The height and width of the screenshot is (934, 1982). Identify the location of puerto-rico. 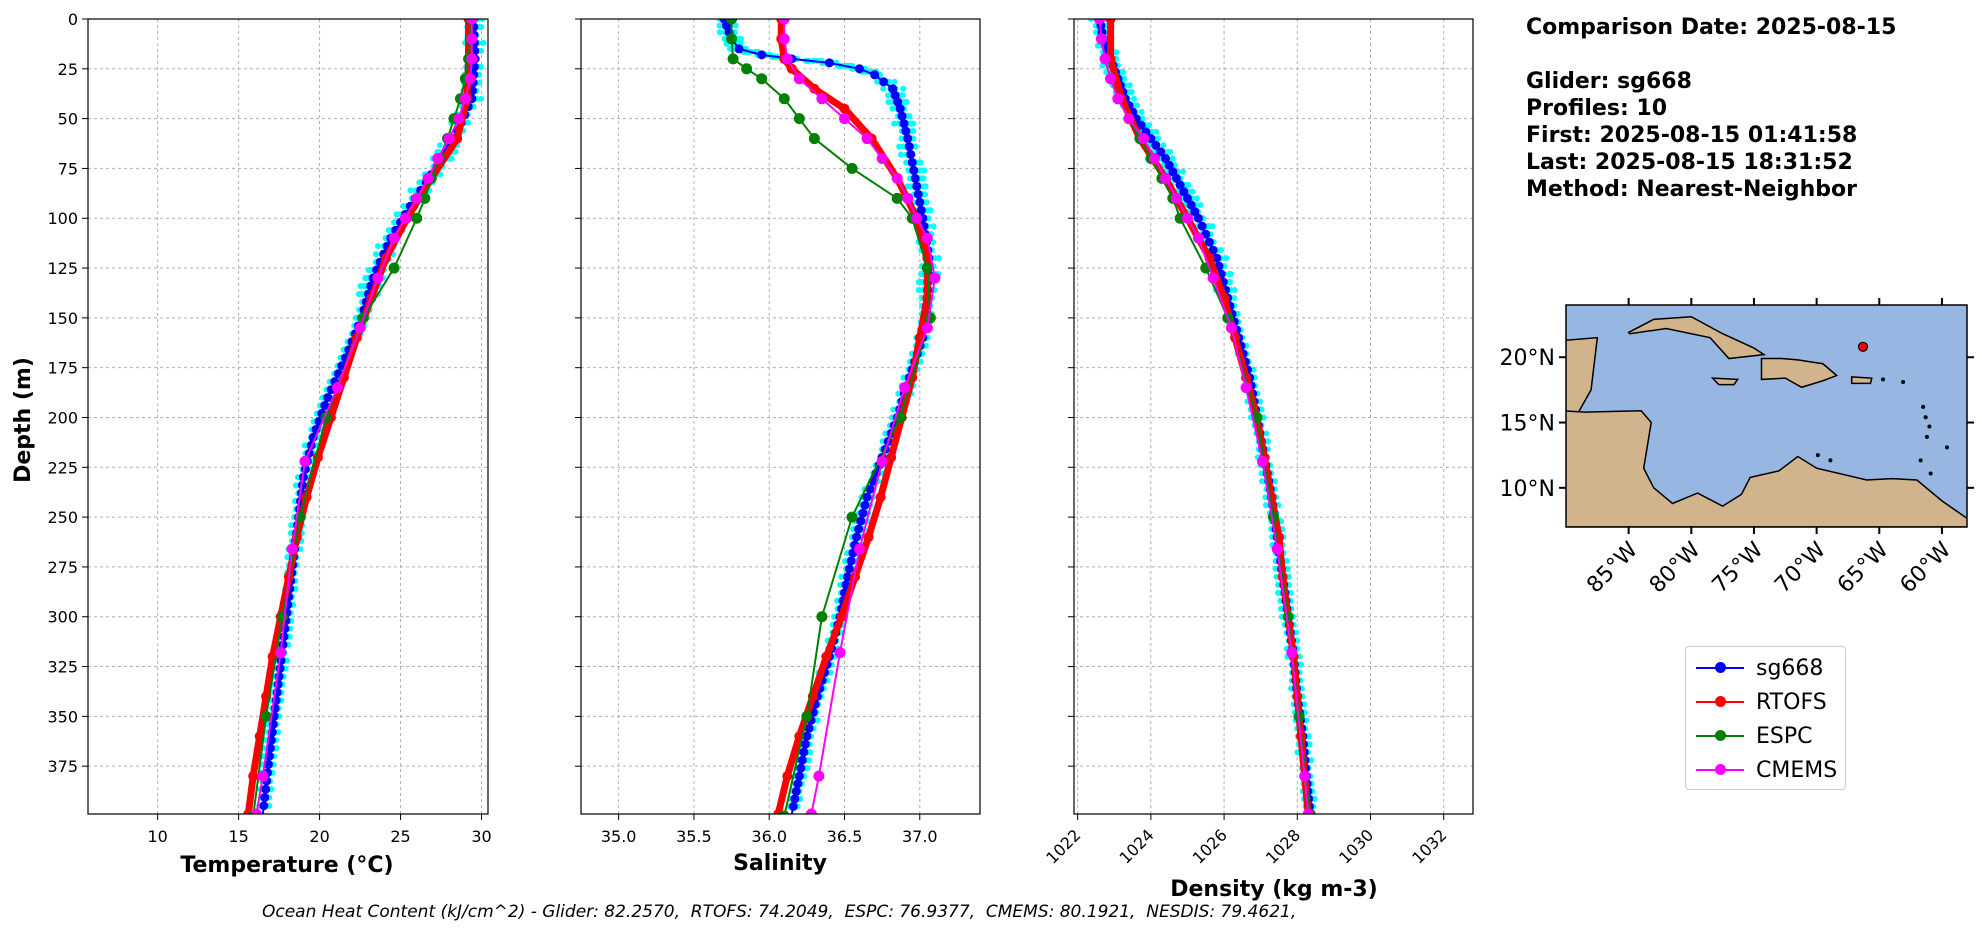
(1861, 380).